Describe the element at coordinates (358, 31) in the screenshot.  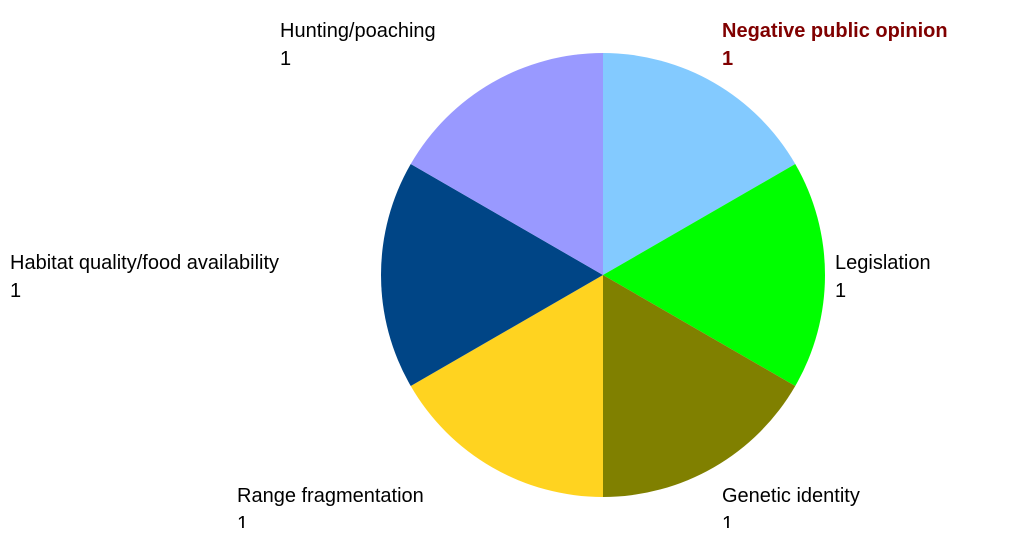
I see `slice-label: Hunting/poaching` at that location.